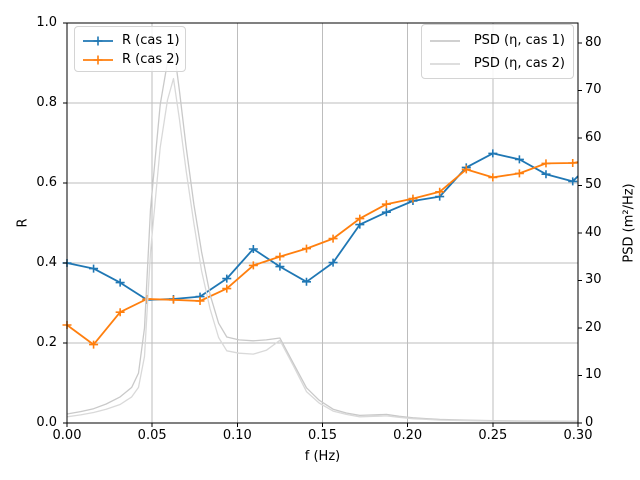 Image resolution: width=640 pixels, height=480 pixels. Describe the element at coordinates (578, 435) in the screenshot. I see `x-tick-label: 0.30` at that location.